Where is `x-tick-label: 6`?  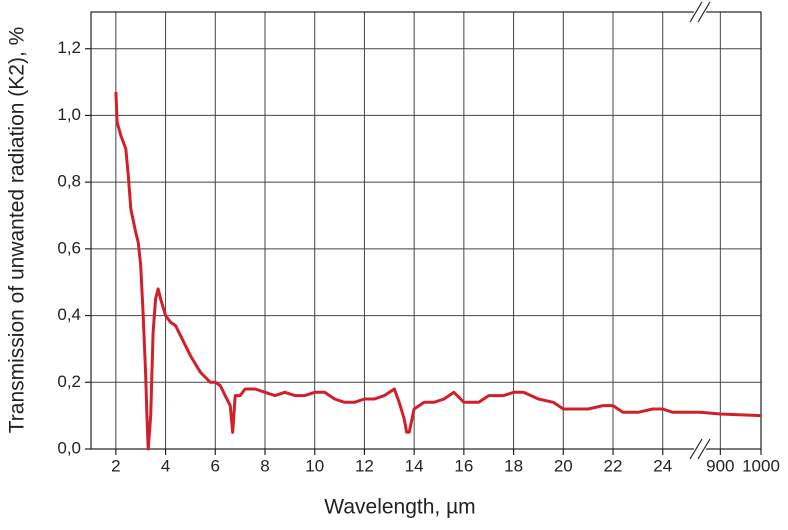 x-tick-label: 6 is located at coordinates (215, 465).